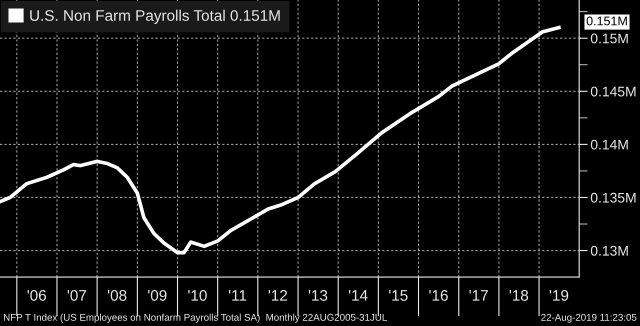  Describe the element at coordinates (157, 295) in the screenshot. I see `x-tick-label: '09` at that location.